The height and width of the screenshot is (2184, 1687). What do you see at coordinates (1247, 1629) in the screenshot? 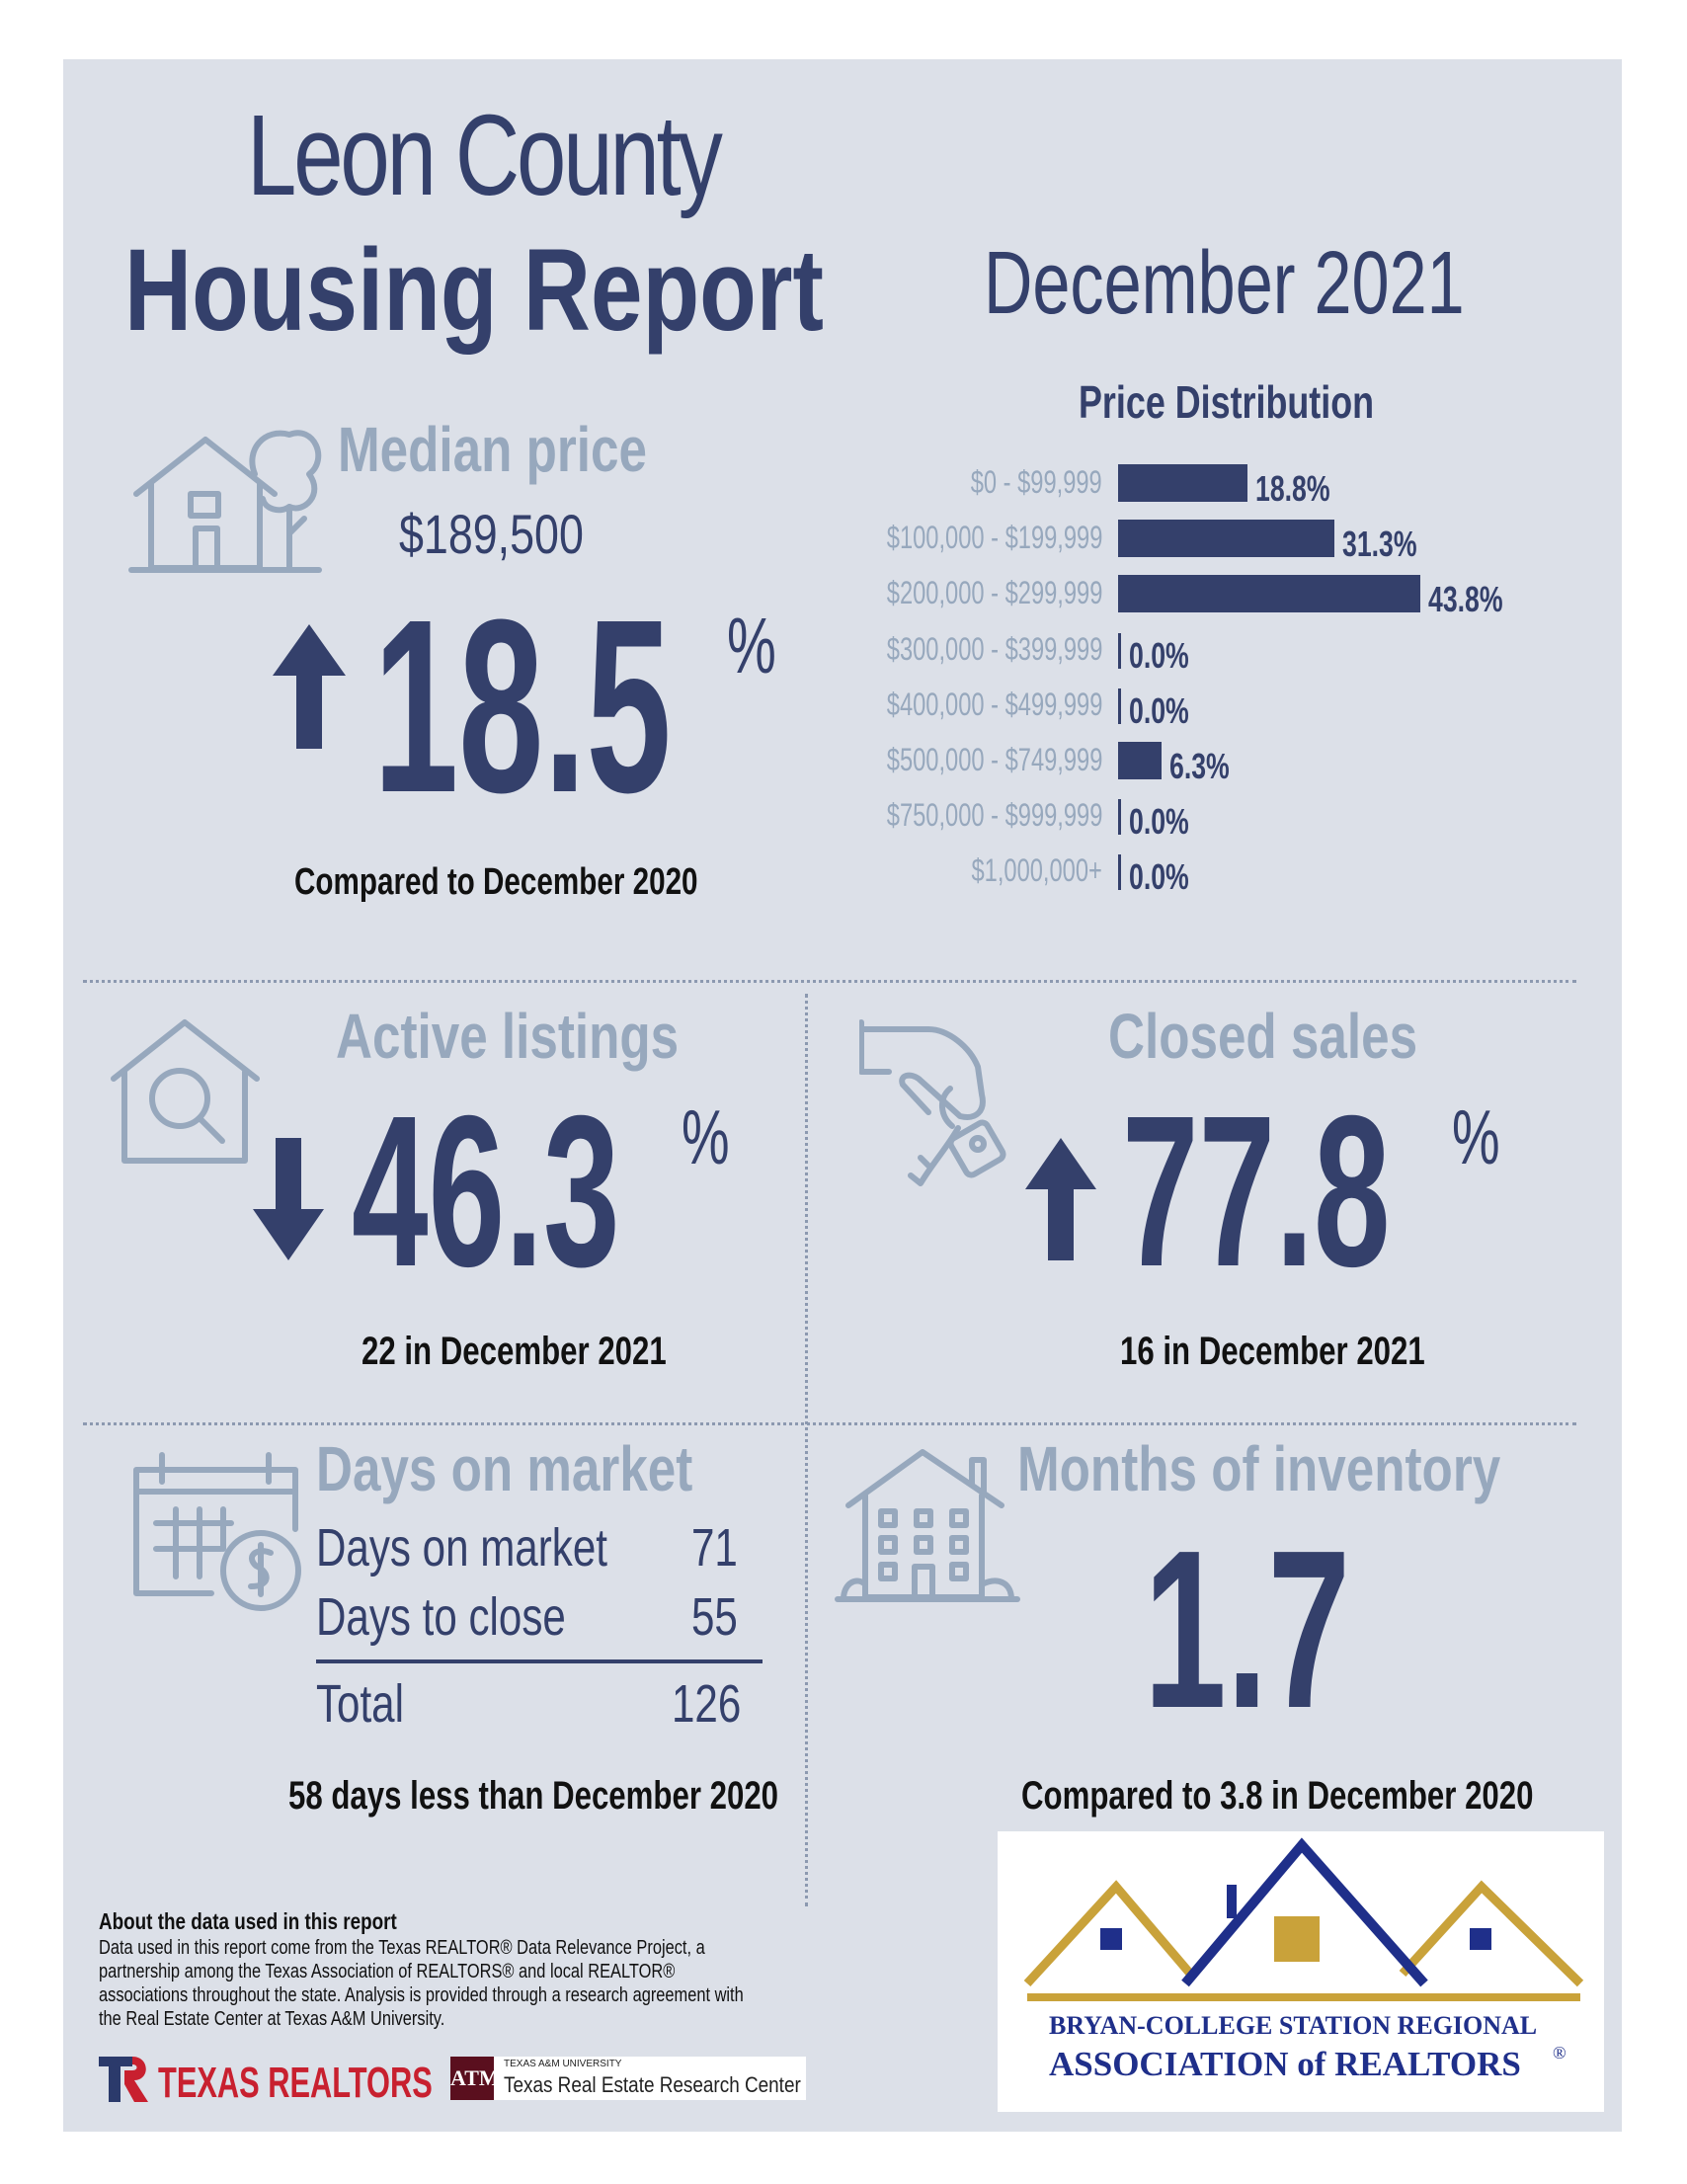
I see `inventory-value: 1.7` at bounding box center [1247, 1629].